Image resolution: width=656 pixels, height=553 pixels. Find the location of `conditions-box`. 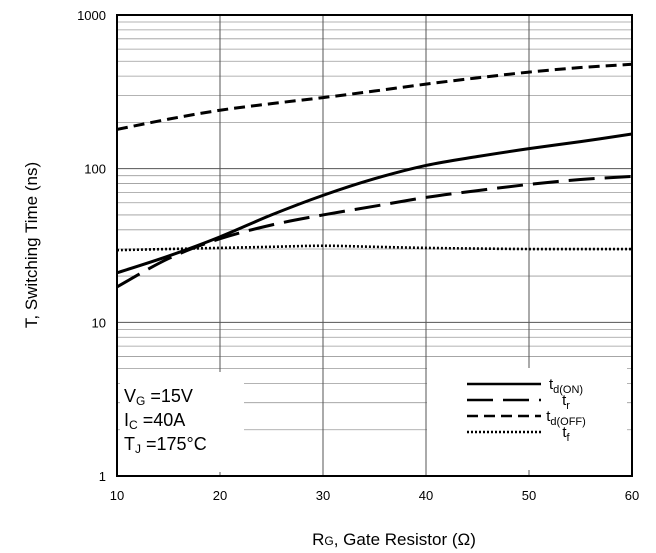

conditions-box is located at coordinates (182, 422).